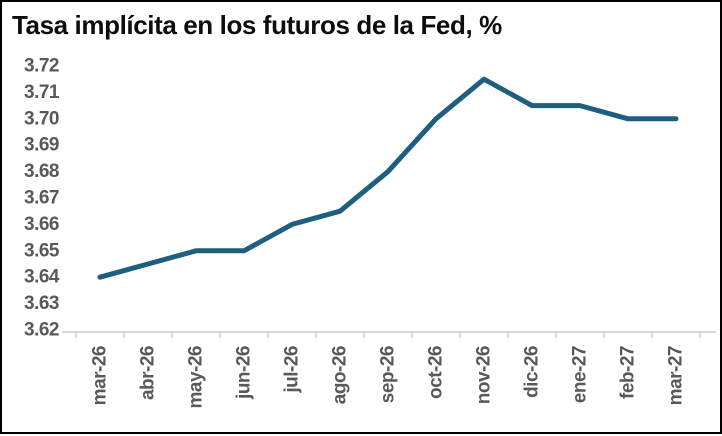  Describe the element at coordinates (42, 277) in the screenshot. I see `y-axis-label: 3.64` at that location.